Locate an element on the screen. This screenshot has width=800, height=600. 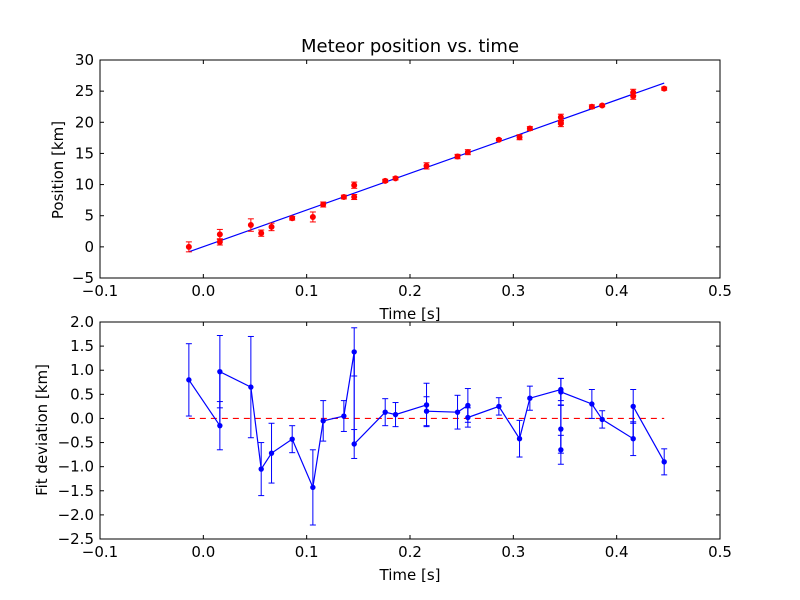
y-tick-label: 2.0 is located at coordinates (82, 322).